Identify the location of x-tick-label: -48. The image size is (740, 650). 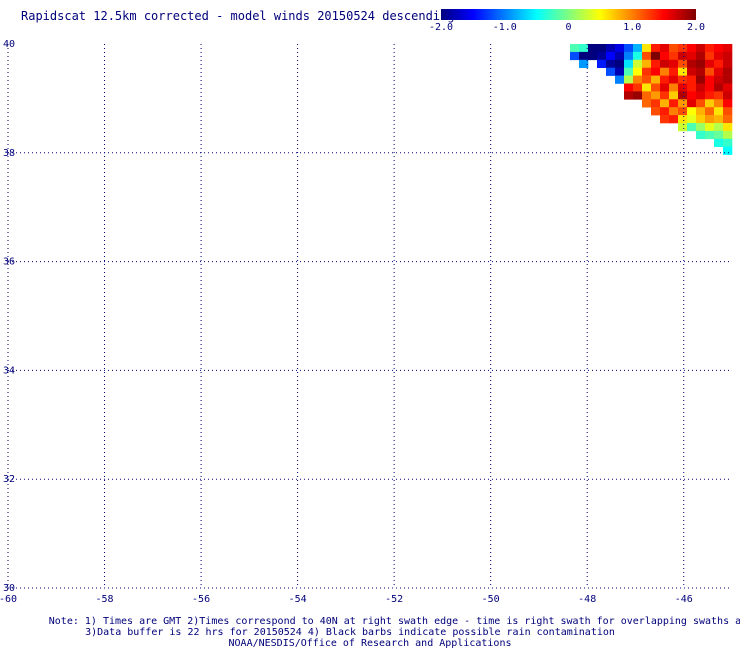
(587, 599).